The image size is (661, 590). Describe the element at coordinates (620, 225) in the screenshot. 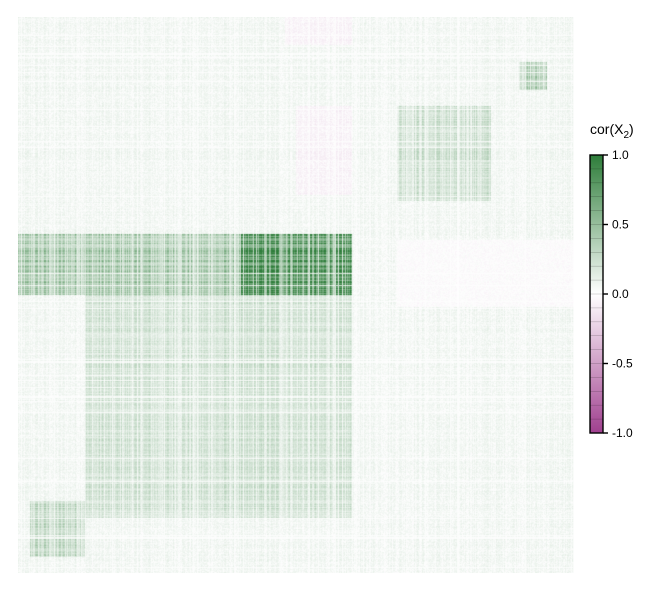

I see `colorbar-tick-label: 0.5` at that location.